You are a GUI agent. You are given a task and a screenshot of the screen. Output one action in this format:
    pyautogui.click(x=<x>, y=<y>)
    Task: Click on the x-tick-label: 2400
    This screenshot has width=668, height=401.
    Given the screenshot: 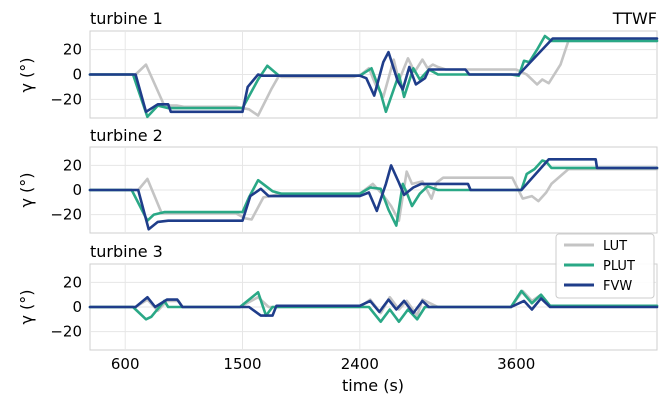 What is the action you would take?
    pyautogui.click(x=360, y=364)
    